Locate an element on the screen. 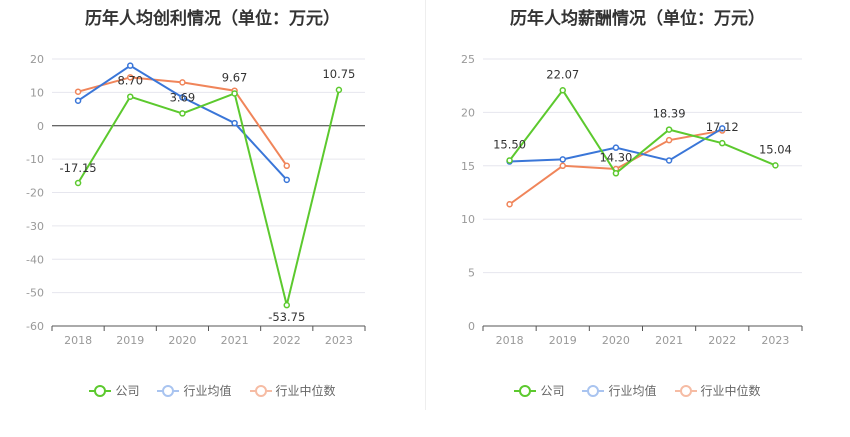  data-label: 15.50 is located at coordinates (509, 144).